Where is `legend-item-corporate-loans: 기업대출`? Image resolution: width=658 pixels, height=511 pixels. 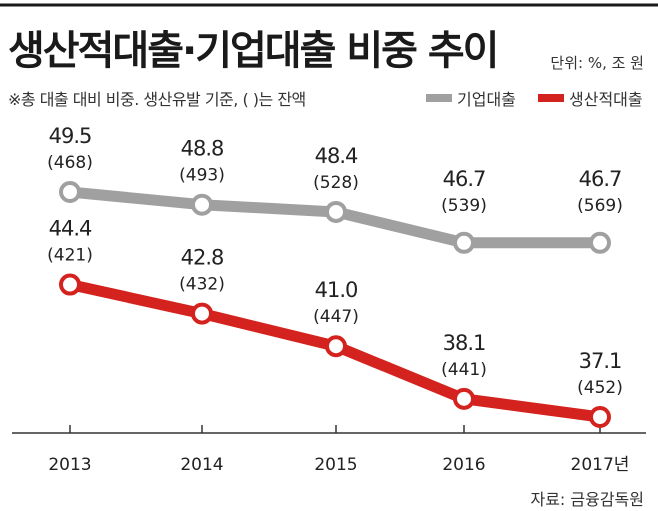
legend-item-corporate-loans: 기업대출 is located at coordinates (471, 98).